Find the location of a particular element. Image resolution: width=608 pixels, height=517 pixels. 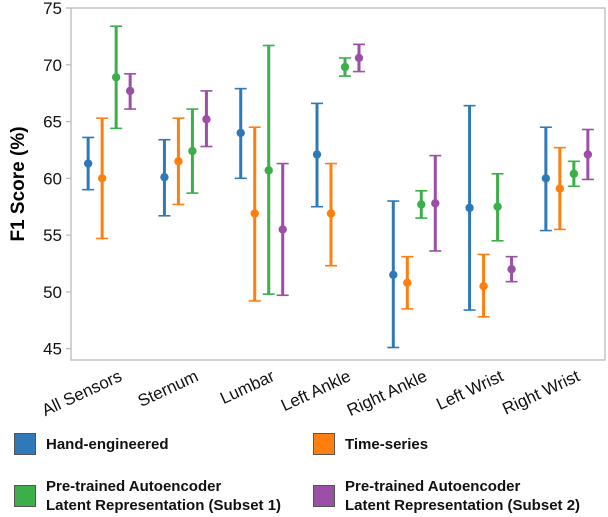

data-point-series-3-right-wrist is located at coordinates (588, 154).